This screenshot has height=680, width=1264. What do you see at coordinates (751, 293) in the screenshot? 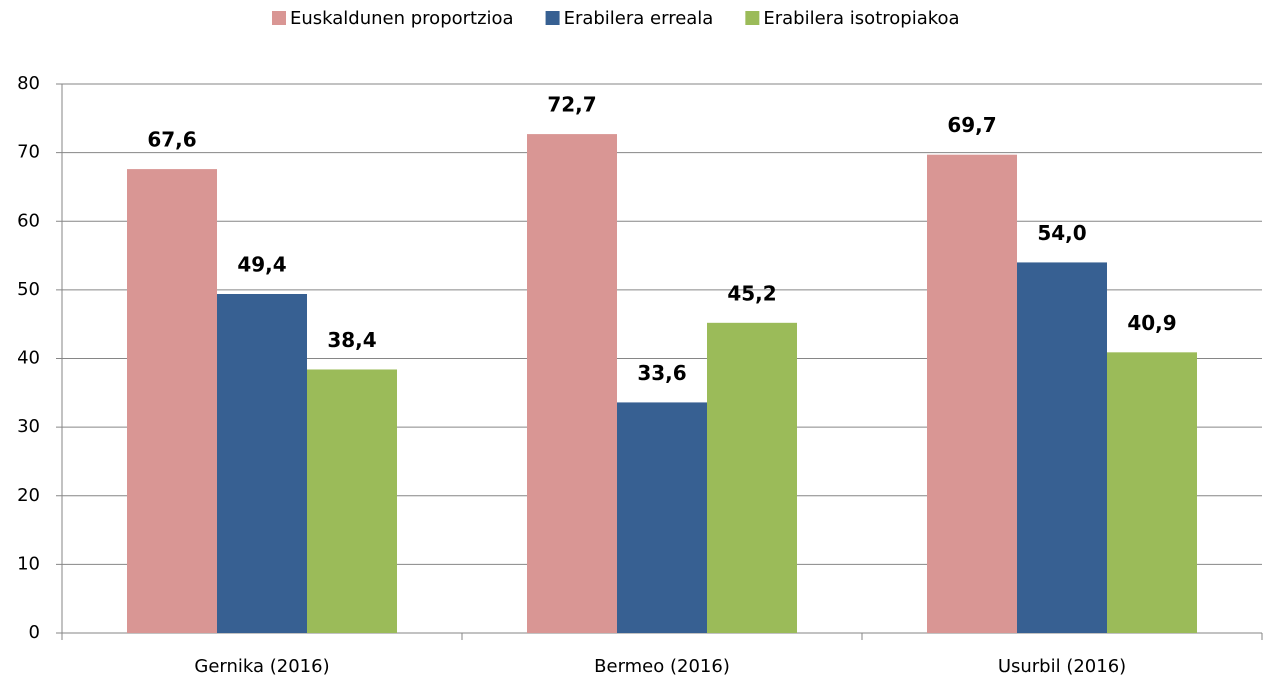
I see `value-label: 45,2` at bounding box center [751, 293].